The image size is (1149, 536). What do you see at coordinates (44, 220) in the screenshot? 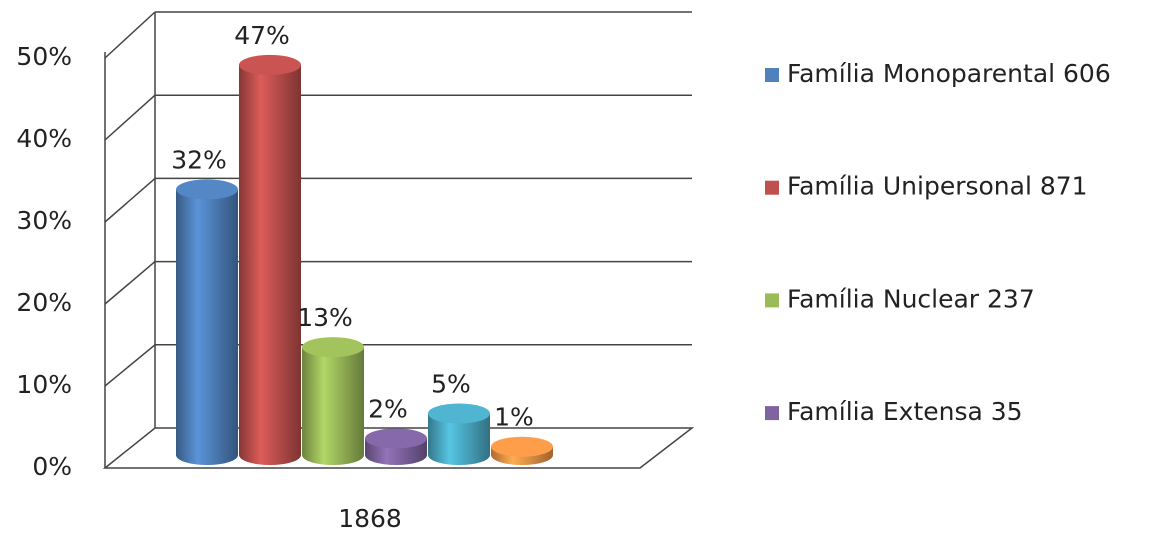
I see `y-tick-label: 30%` at bounding box center [44, 220].